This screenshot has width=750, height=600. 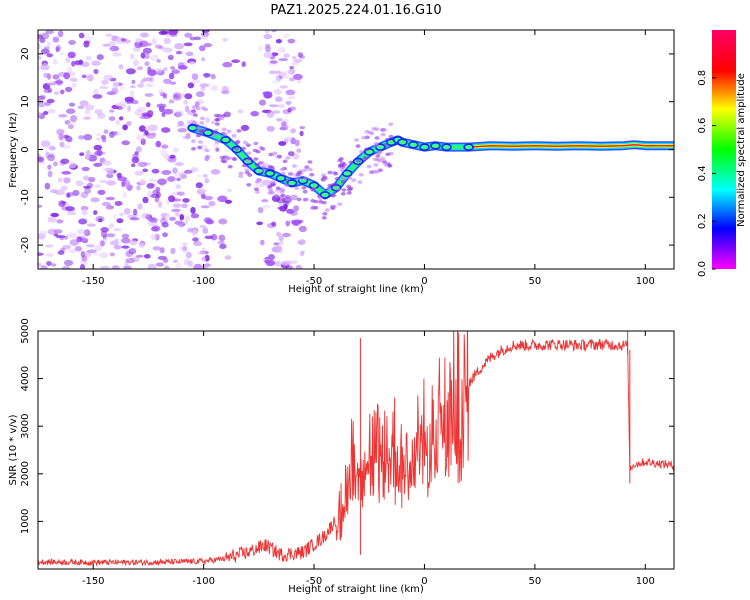 What do you see at coordinates (25, 101) in the screenshot?
I see `top-y-tick-label: 10` at bounding box center [25, 101].